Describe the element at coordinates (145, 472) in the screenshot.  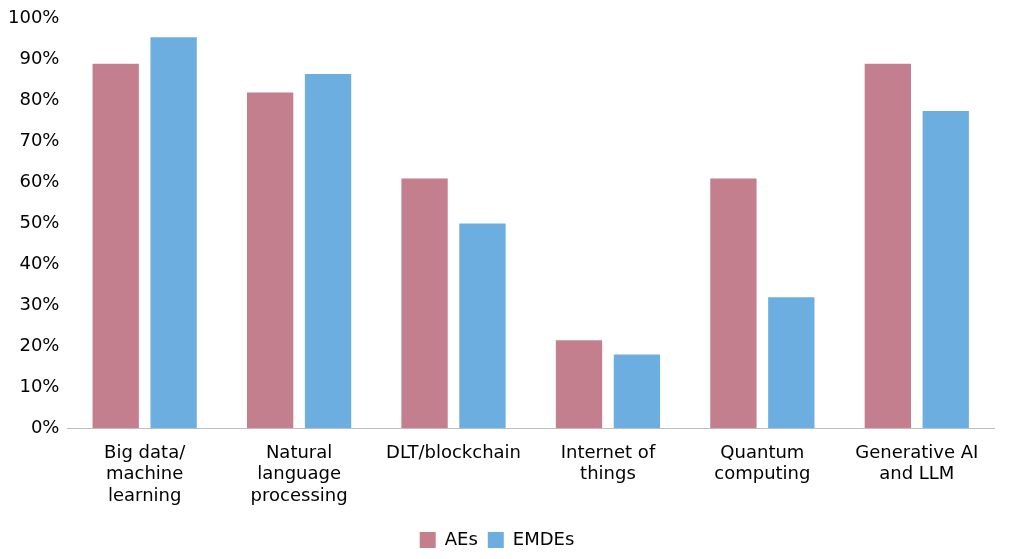
I see `x-tick-label: Big data/ machine learning` at that location.